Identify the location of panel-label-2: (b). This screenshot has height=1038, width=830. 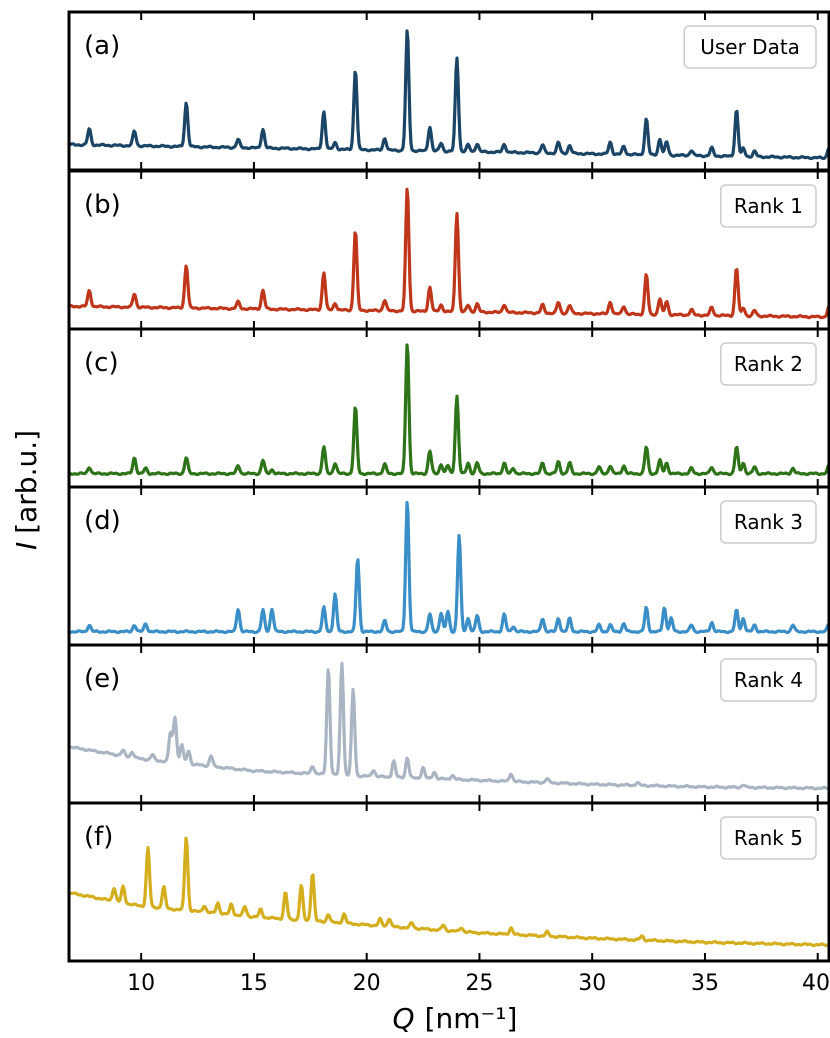
(102, 205).